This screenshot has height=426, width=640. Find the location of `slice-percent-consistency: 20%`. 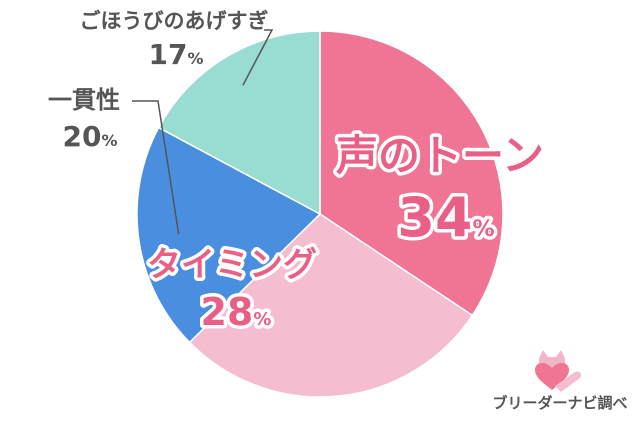

slice-percent-consistency: 20% is located at coordinates (90, 136).